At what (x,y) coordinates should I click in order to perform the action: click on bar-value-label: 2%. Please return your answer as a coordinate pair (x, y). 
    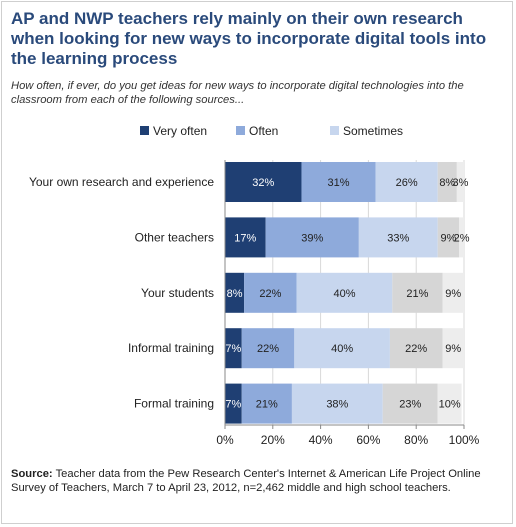
    Looking at the image, I should click on (462, 238).